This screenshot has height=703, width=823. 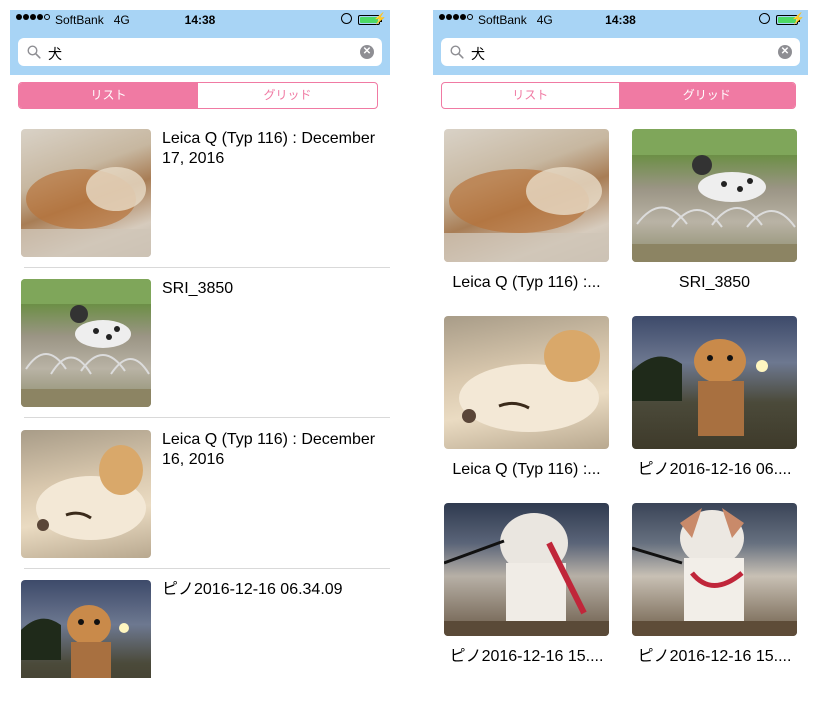 What do you see at coordinates (269, 148) in the screenshot?
I see `item-title: Leica Q (Typ 116) : December 17, 2016` at bounding box center [269, 148].